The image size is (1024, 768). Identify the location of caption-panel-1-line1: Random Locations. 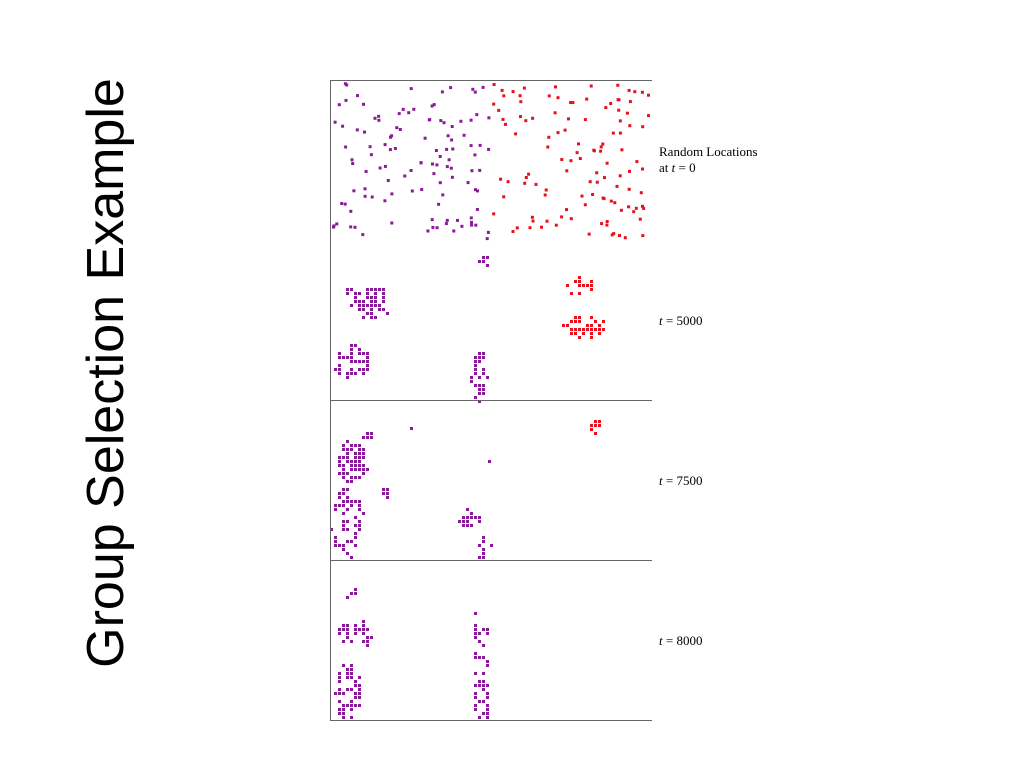
(708, 151).